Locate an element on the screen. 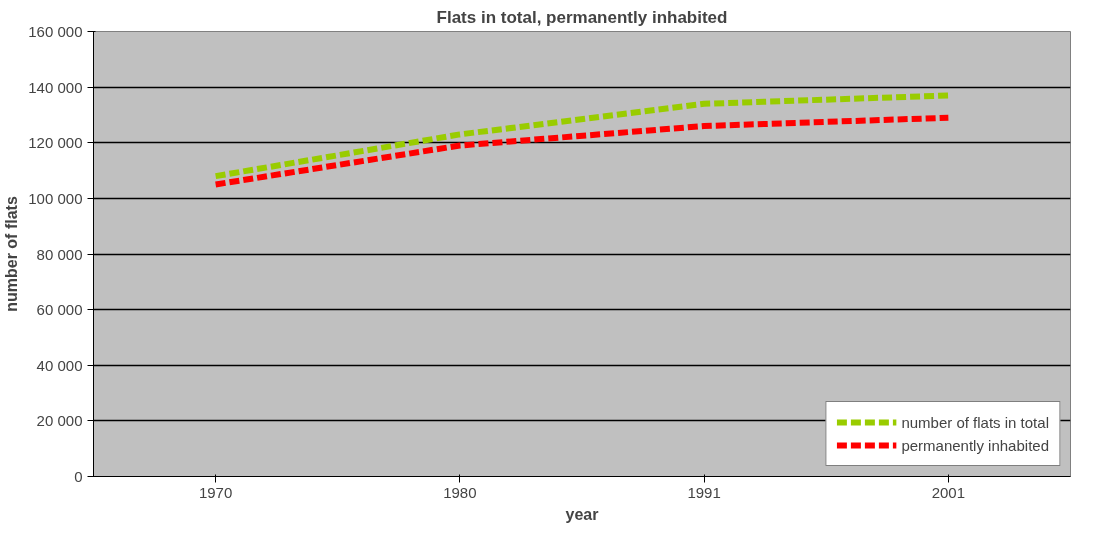 The width and height of the screenshot is (1093, 539). y-tick-label: 0 is located at coordinates (78, 476).